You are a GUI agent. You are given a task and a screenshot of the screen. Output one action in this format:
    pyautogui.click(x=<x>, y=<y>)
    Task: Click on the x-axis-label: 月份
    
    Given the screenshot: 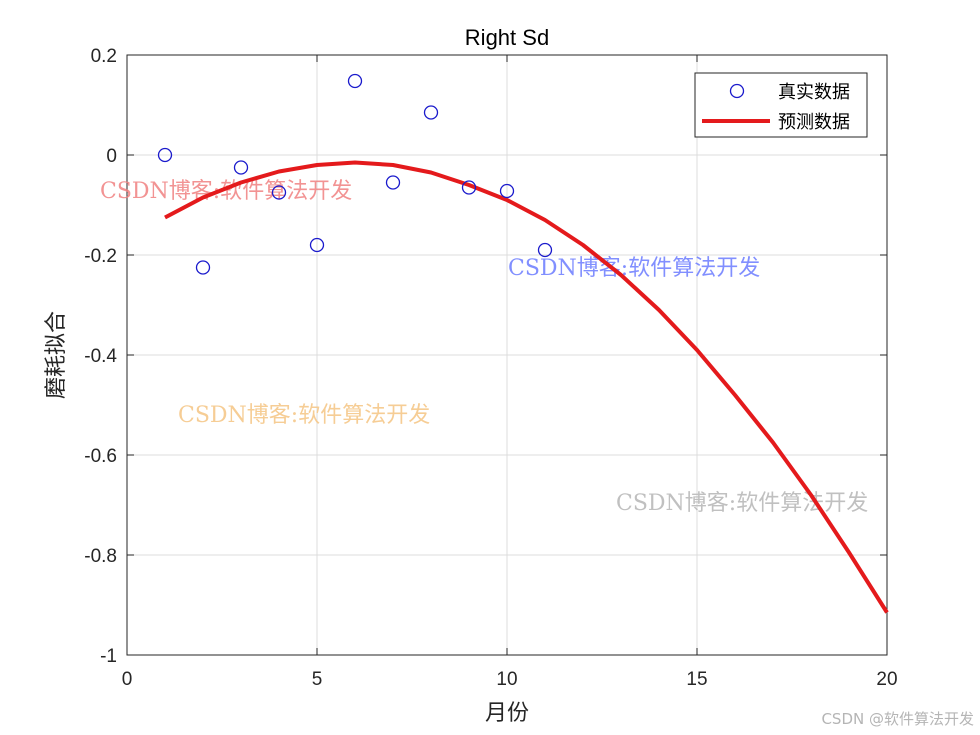 What is the action you would take?
    pyautogui.click(x=507, y=713)
    